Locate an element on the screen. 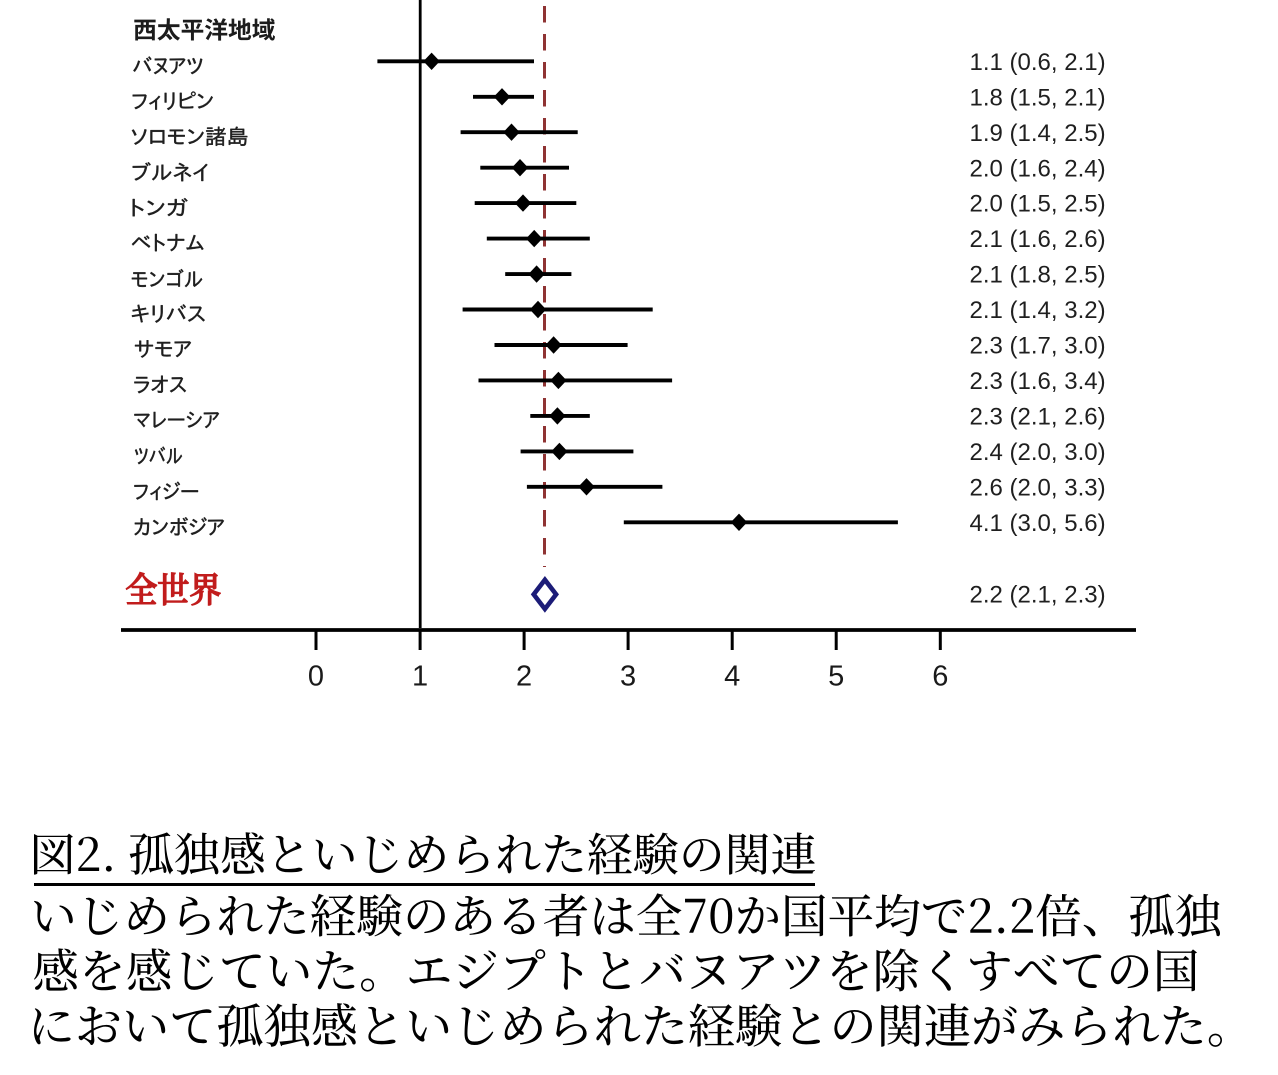  svg-text: 1 is located at coordinates (420, 677).